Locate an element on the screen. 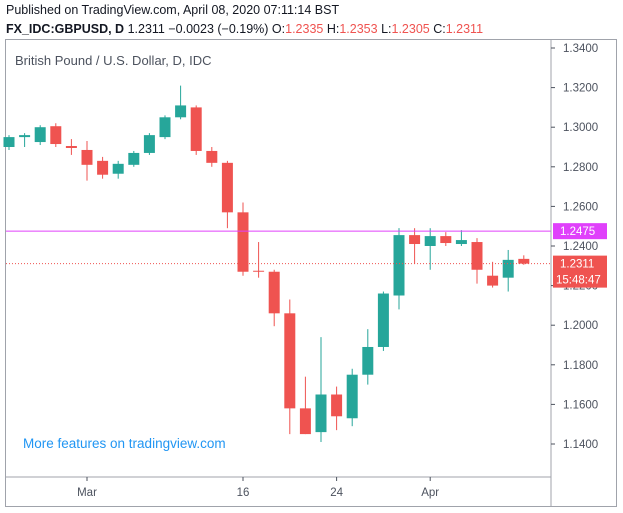 The height and width of the screenshot is (513, 623). price-tick-label: 1.3200 is located at coordinates (580, 89).